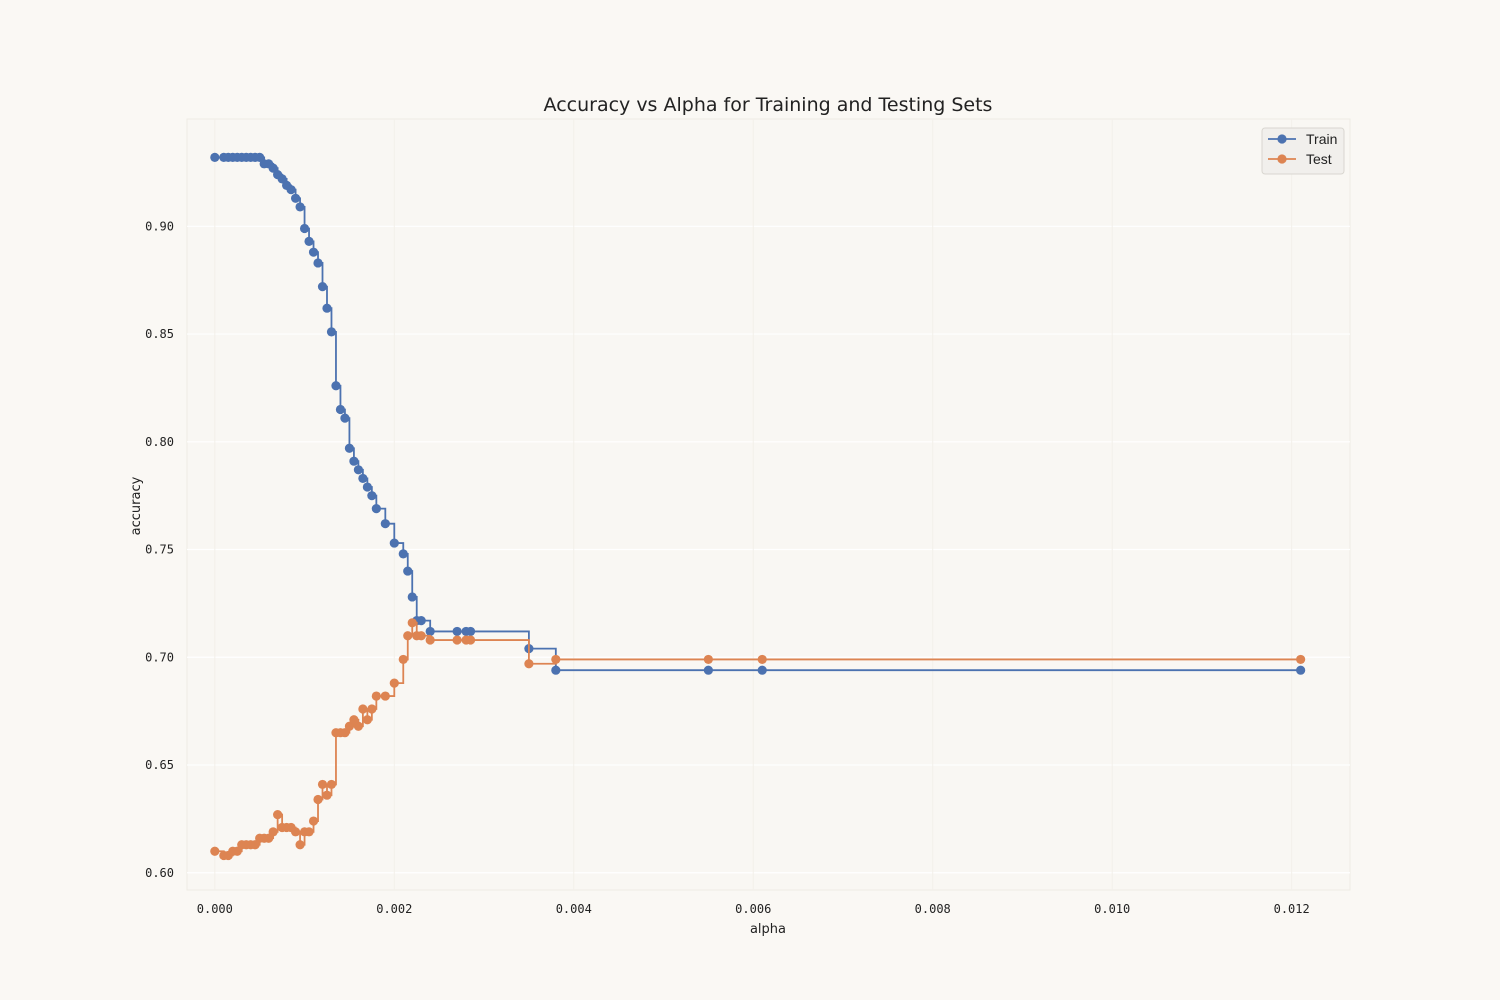 Image resolution: width=1500 pixels, height=1000 pixels. What do you see at coordinates (159, 549) in the screenshot?
I see `y-axis-ticks: 0.60 0.65 0.70 0.75 0.80 0.85 0.90` at bounding box center [159, 549].